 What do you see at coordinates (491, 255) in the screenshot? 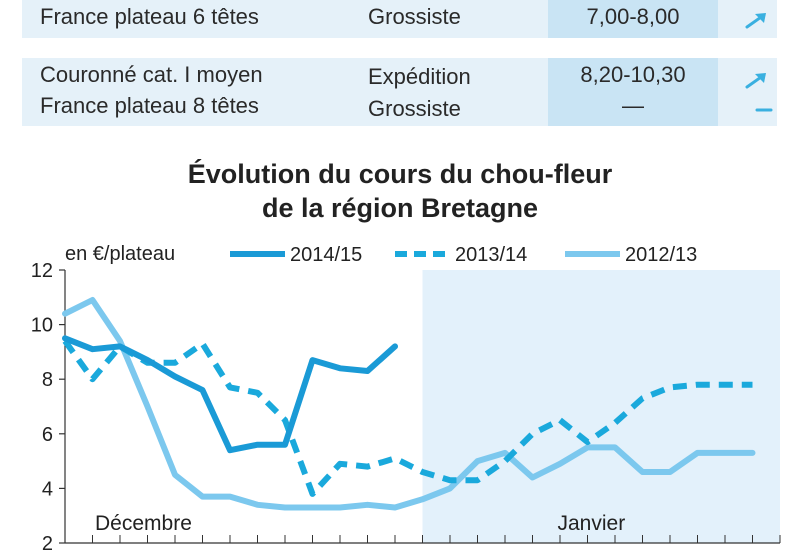
I see `legend-label-2013-14: 2013/14` at bounding box center [491, 255].